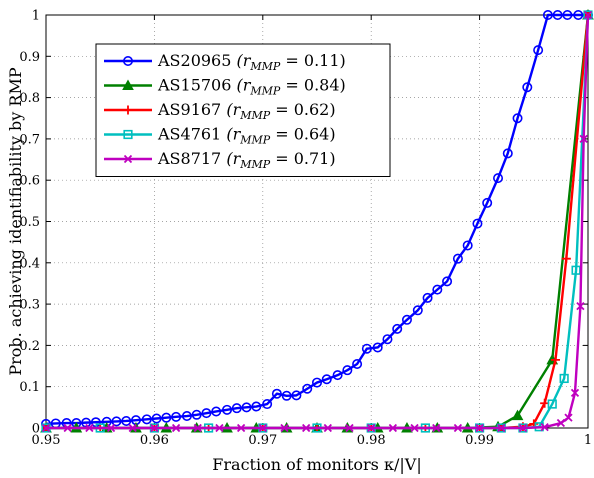 Image resolution: width=594 pixels, height=478 pixels. What do you see at coordinates (302, 134) in the screenshot?
I see `legend-value: = 0.64)` at bounding box center [302, 134].